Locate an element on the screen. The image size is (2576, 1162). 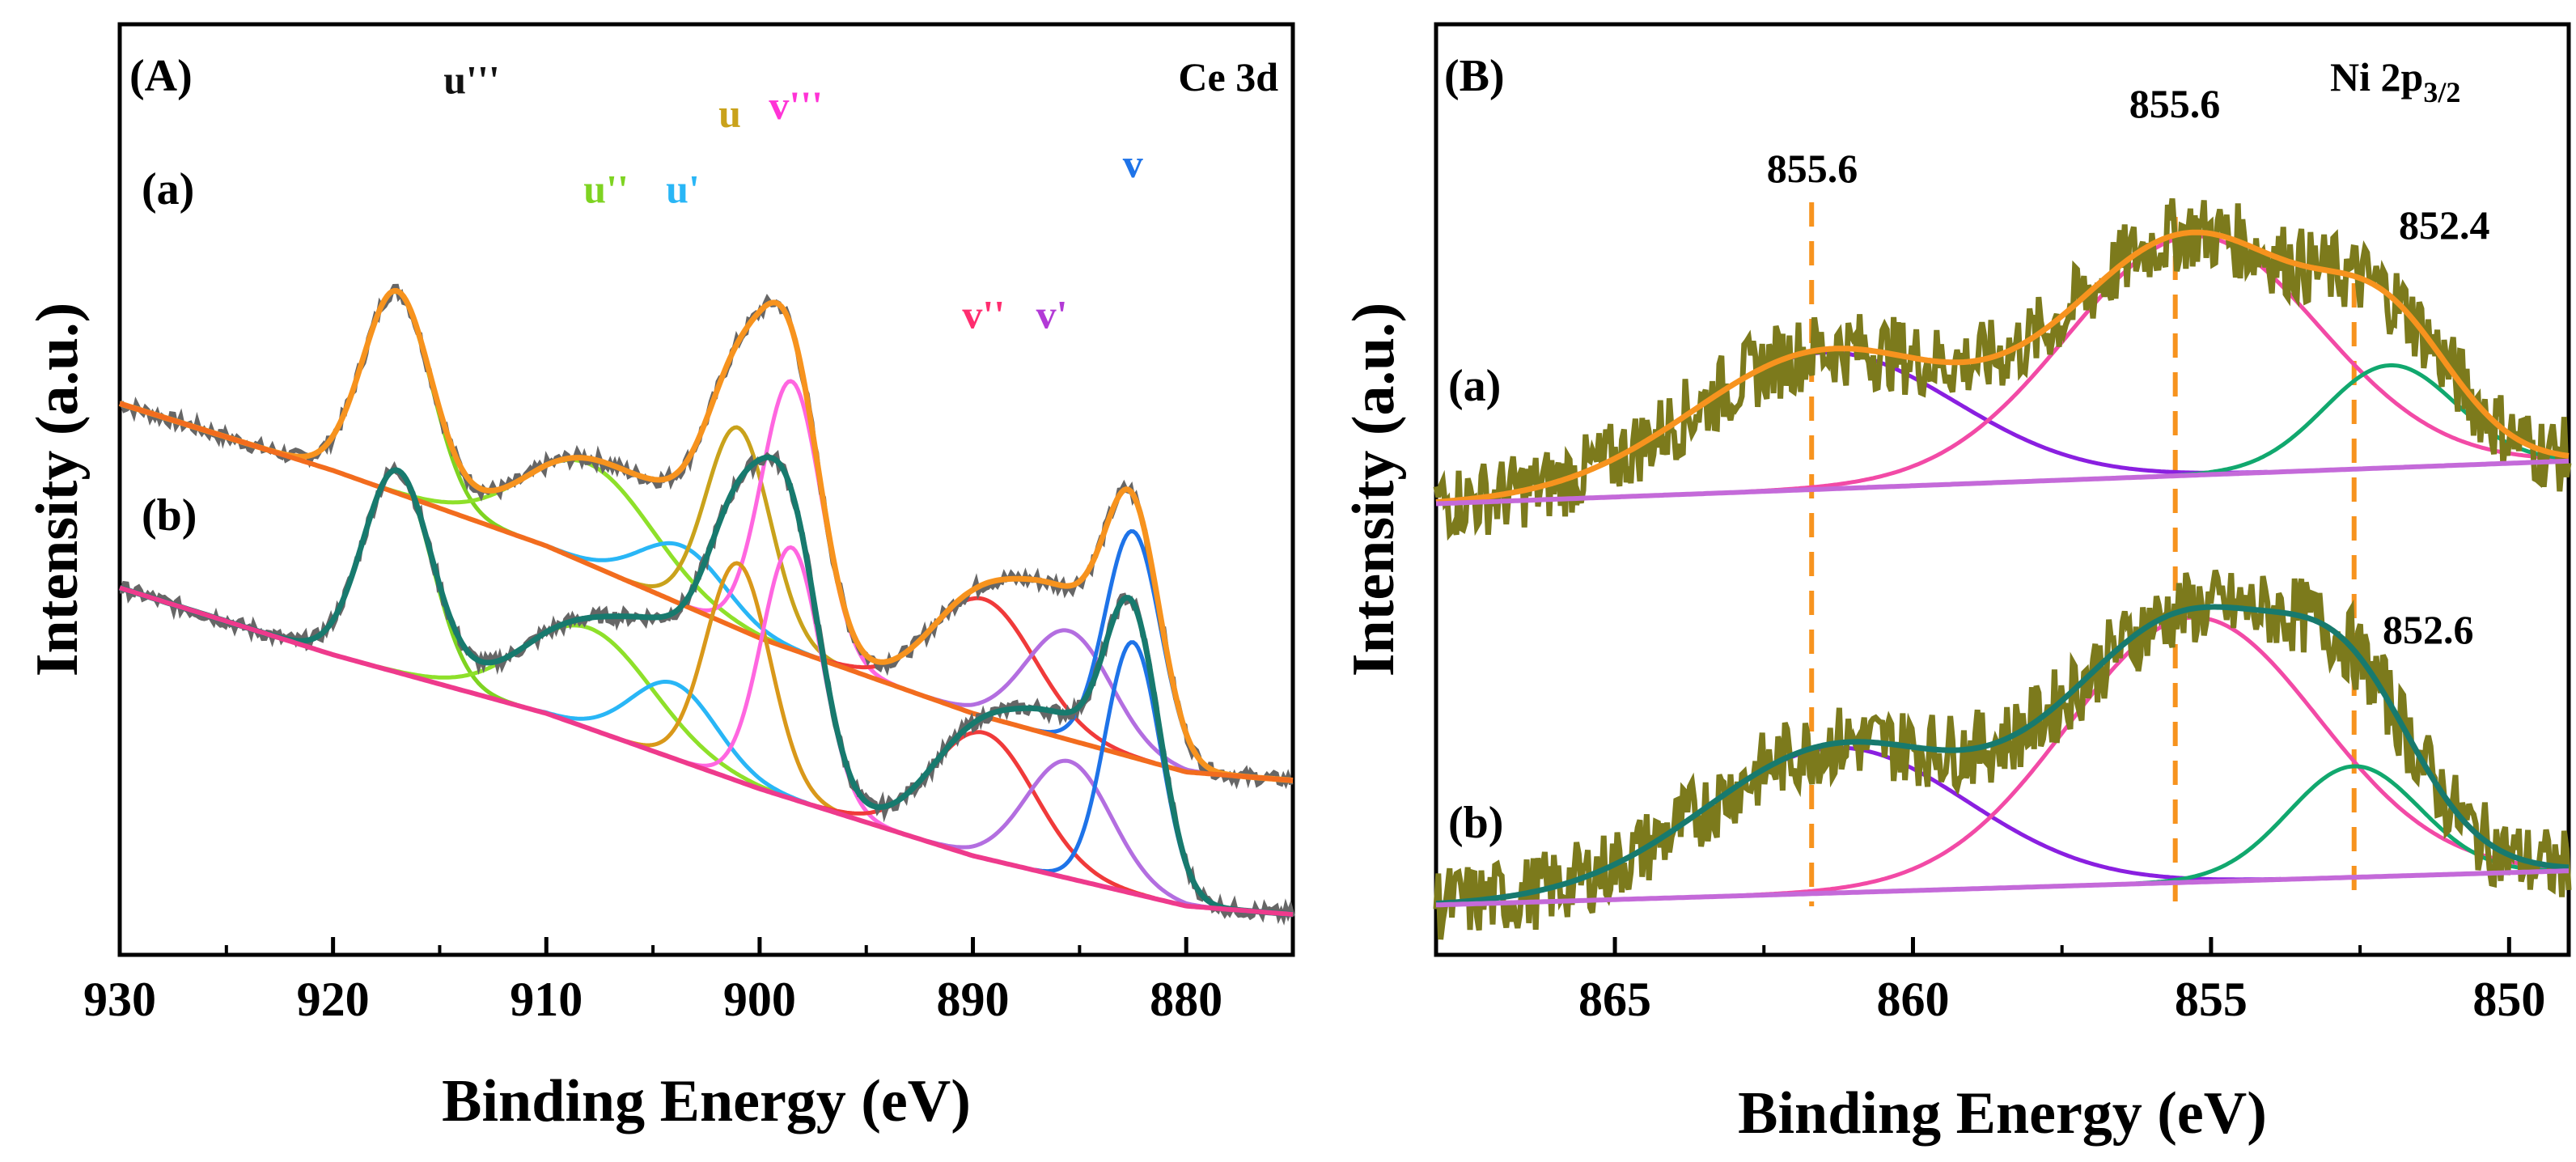
panel-b-y-axis-title: Intensity (a.u.) is located at coordinates (1374, 490).